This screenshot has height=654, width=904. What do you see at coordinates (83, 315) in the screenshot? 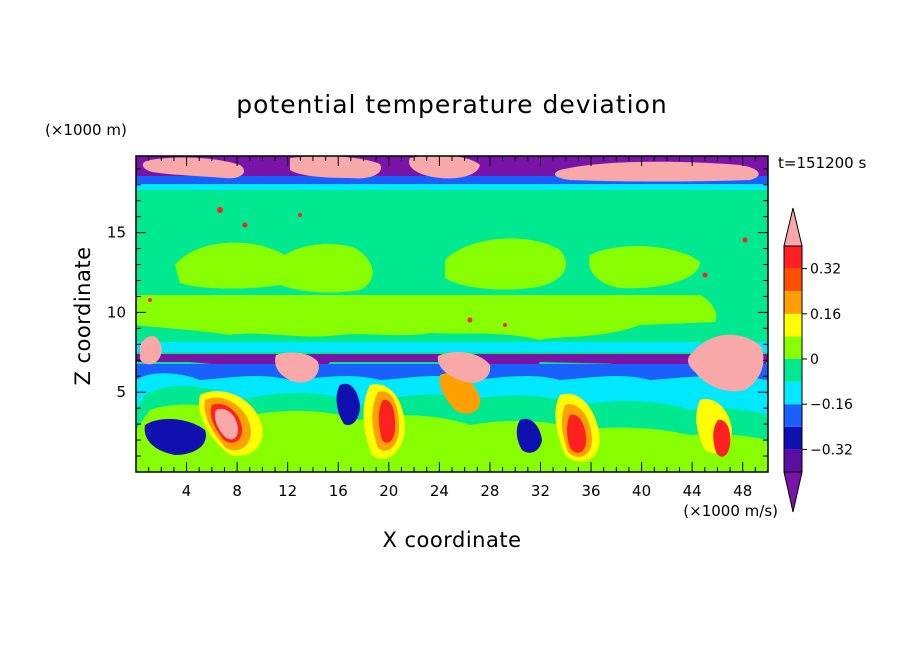
I see `y-axis-label: Z coordinate` at bounding box center [83, 315].